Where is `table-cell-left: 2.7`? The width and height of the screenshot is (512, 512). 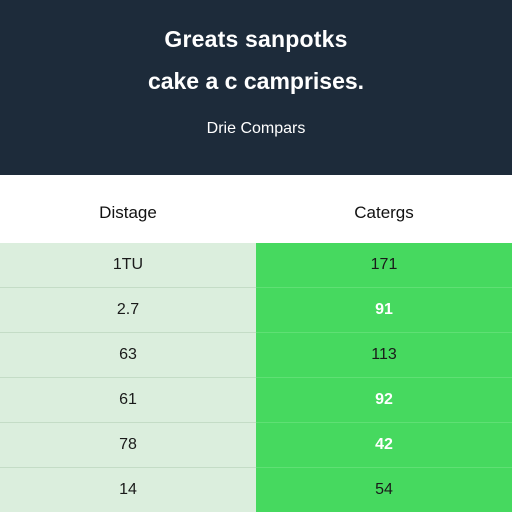 table-cell-left: 2.7 is located at coordinates (128, 310).